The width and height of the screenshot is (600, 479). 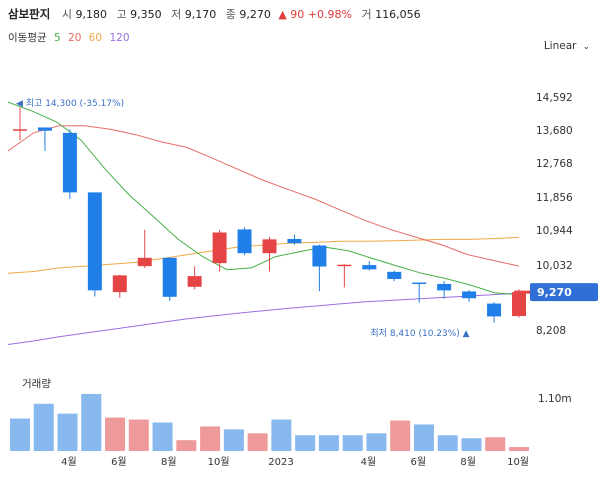 What do you see at coordinates (419, 333) in the screenshot?
I see `low-annotation: 최저 8,410 (10.23%) ▲` at bounding box center [419, 333].